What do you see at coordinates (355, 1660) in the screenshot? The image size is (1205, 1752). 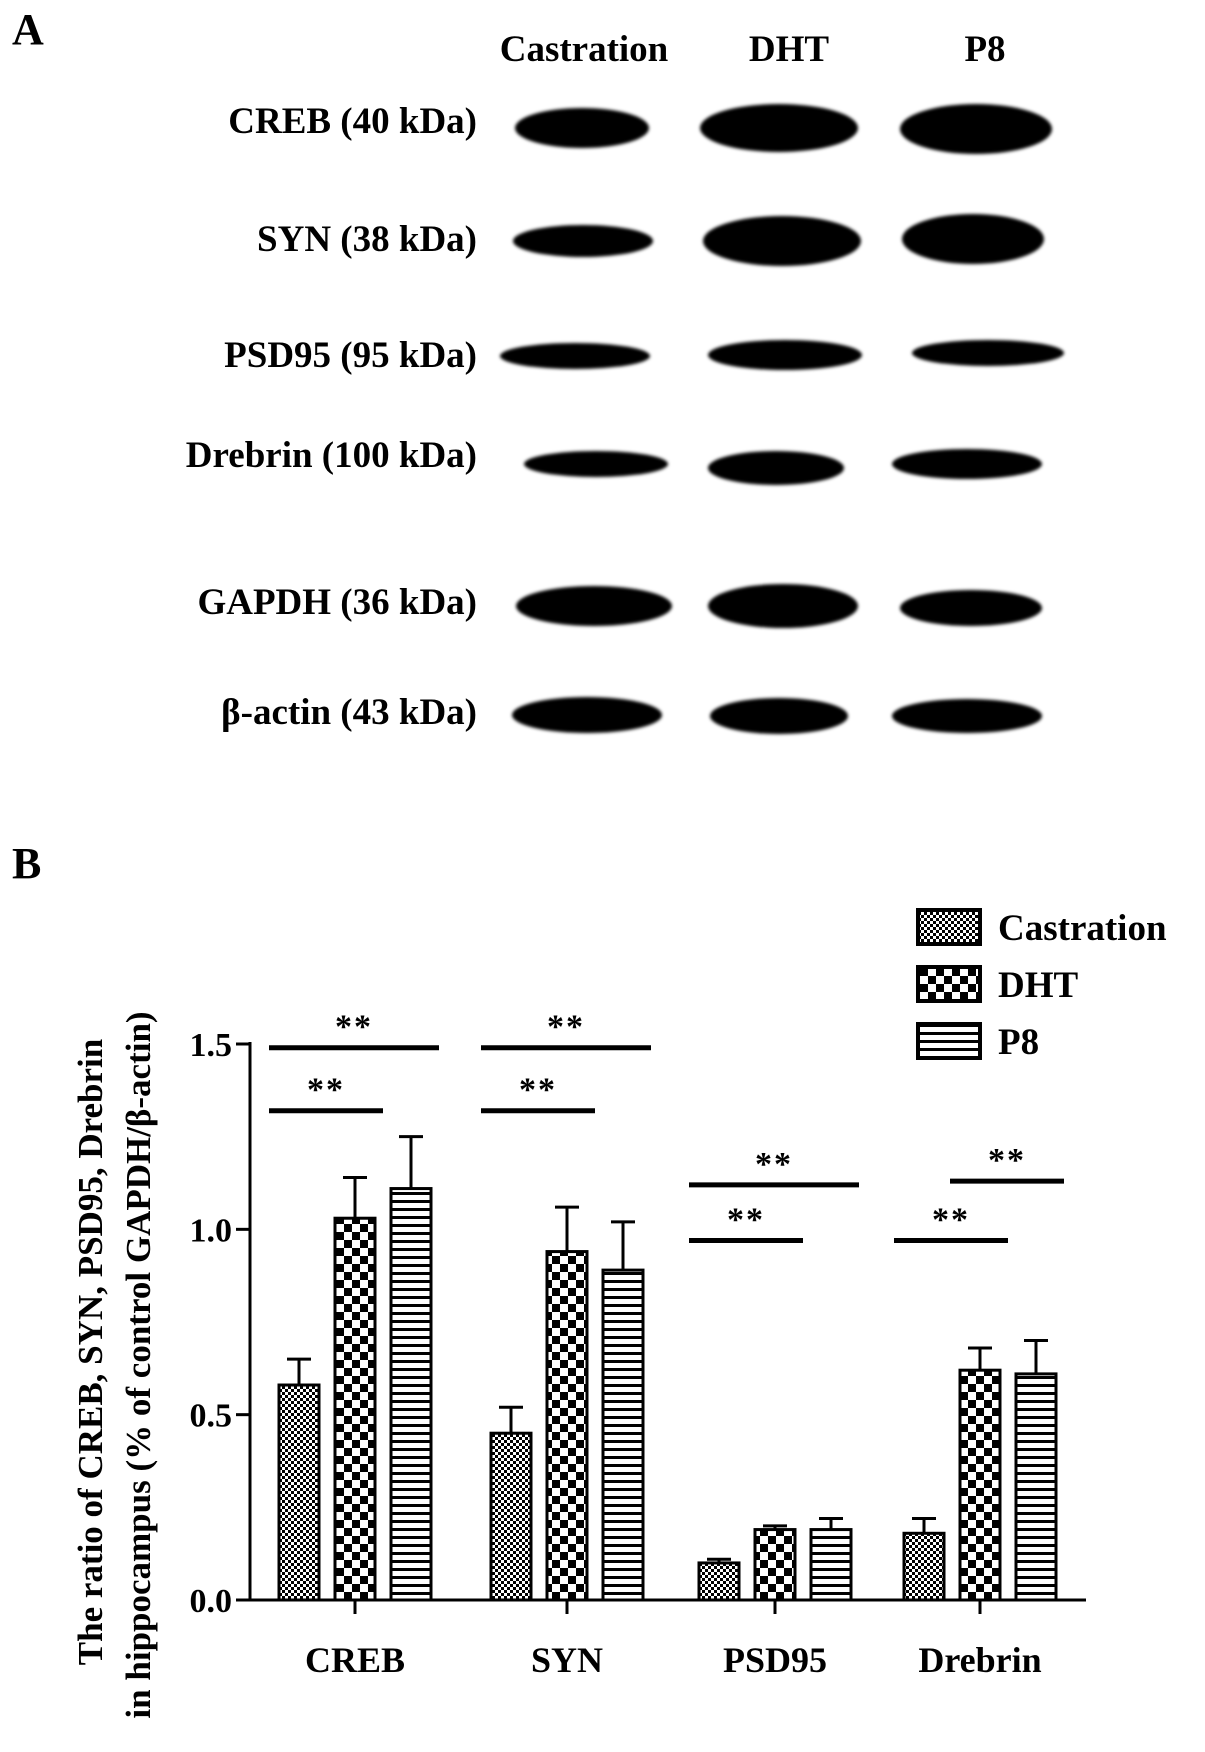 I see `x-tick-label-creb: CREB` at bounding box center [355, 1660].